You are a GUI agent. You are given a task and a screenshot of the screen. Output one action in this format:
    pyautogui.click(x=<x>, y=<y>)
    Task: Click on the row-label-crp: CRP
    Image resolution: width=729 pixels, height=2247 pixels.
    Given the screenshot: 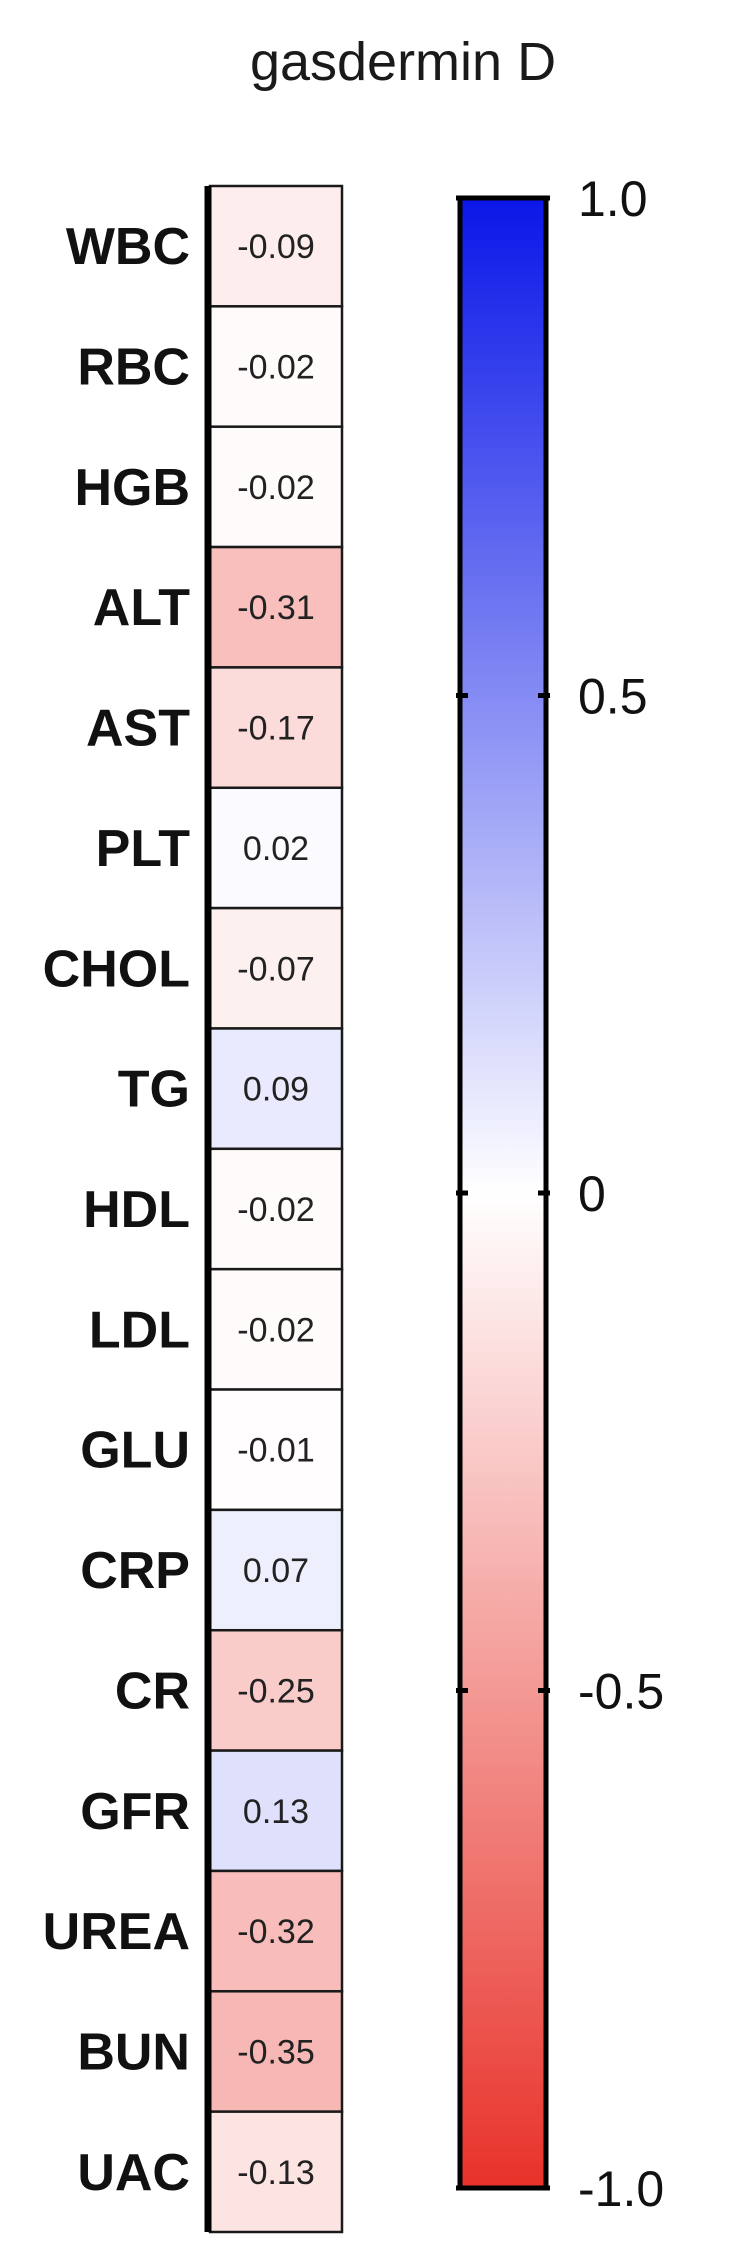 What is the action you would take?
    pyautogui.click(x=135, y=1571)
    